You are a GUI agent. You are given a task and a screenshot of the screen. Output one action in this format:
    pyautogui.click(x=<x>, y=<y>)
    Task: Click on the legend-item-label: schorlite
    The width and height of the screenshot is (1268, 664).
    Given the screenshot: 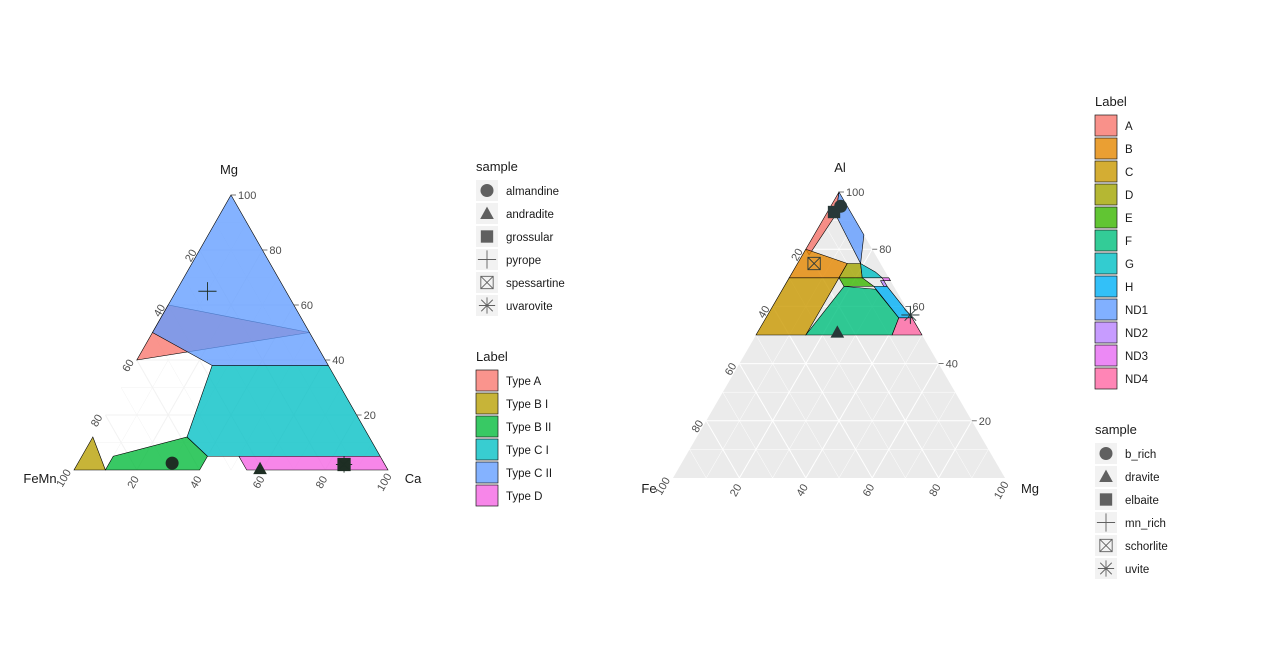 What is the action you would take?
    pyautogui.click(x=1146, y=547)
    